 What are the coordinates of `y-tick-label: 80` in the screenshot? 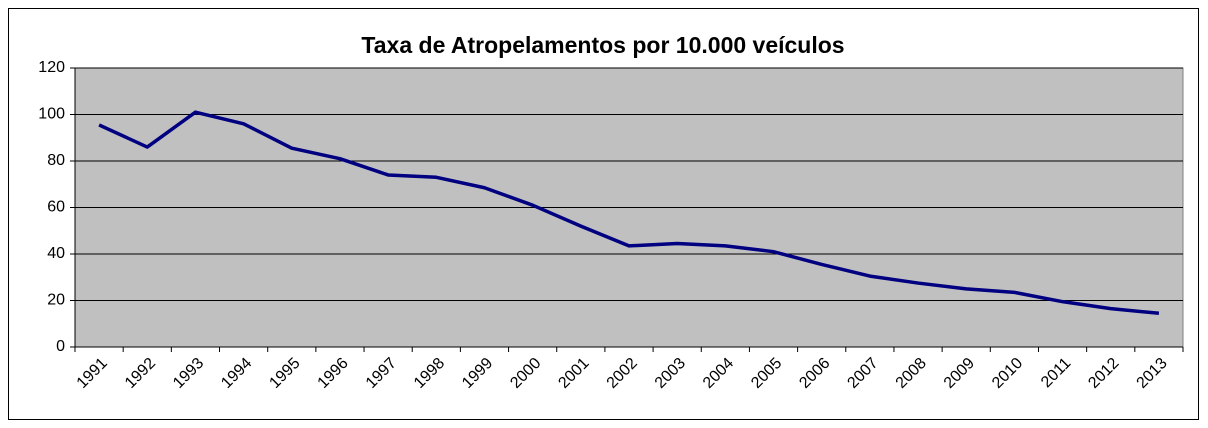 It's located at (56, 160).